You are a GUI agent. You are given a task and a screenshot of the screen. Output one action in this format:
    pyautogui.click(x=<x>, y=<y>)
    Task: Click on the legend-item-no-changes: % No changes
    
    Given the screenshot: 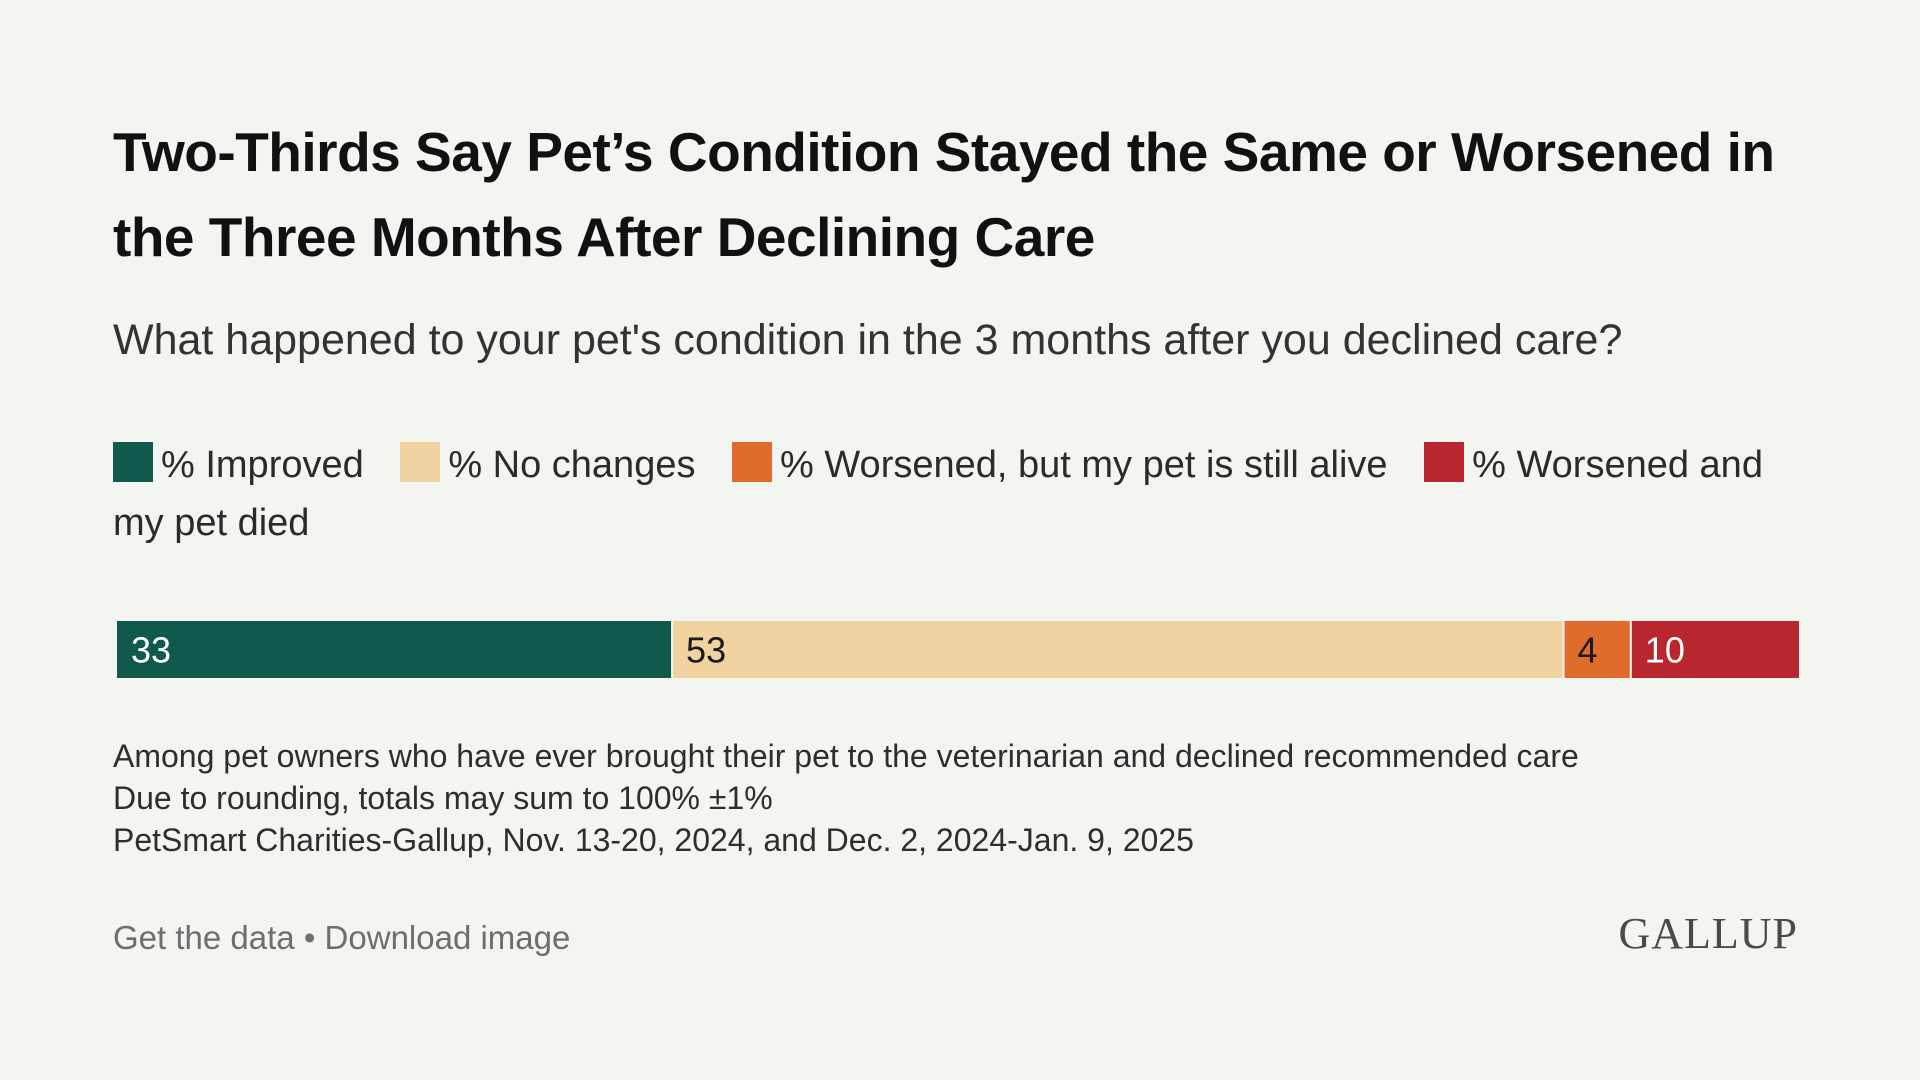 What is the action you would take?
    pyautogui.click(x=548, y=464)
    